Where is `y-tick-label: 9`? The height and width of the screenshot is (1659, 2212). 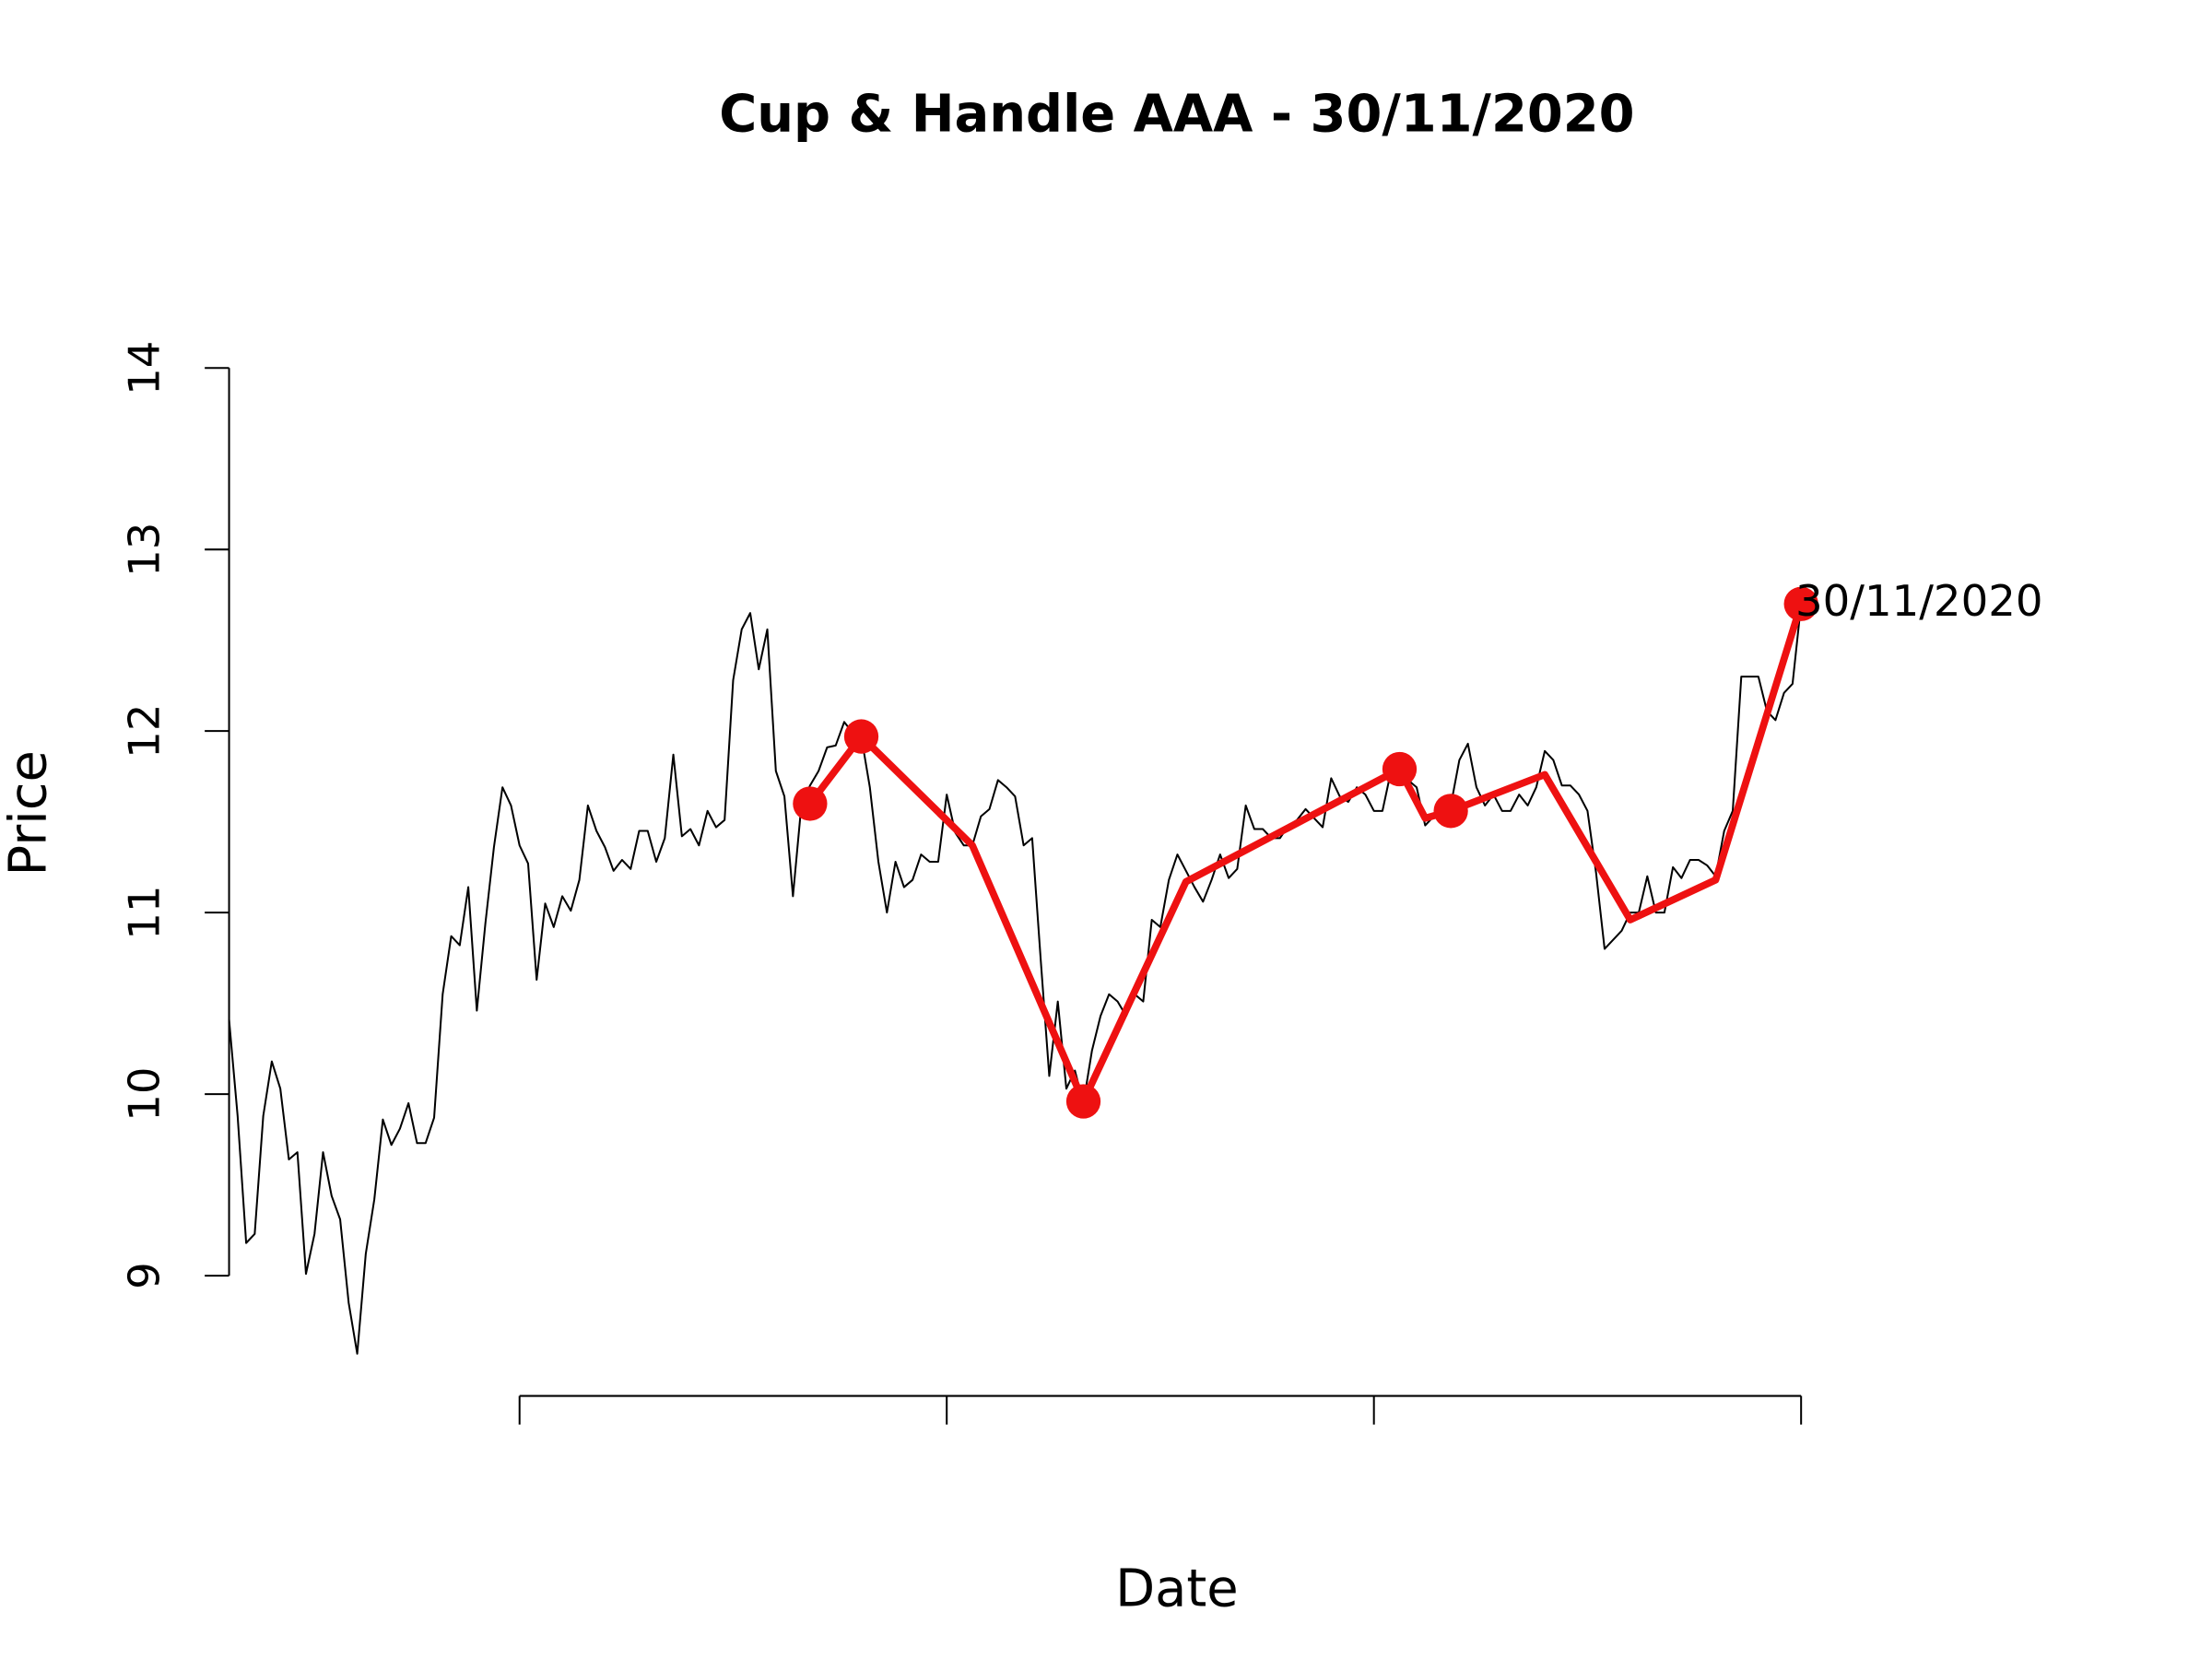
y-tick-label: 9 is located at coordinates (144, 1275).